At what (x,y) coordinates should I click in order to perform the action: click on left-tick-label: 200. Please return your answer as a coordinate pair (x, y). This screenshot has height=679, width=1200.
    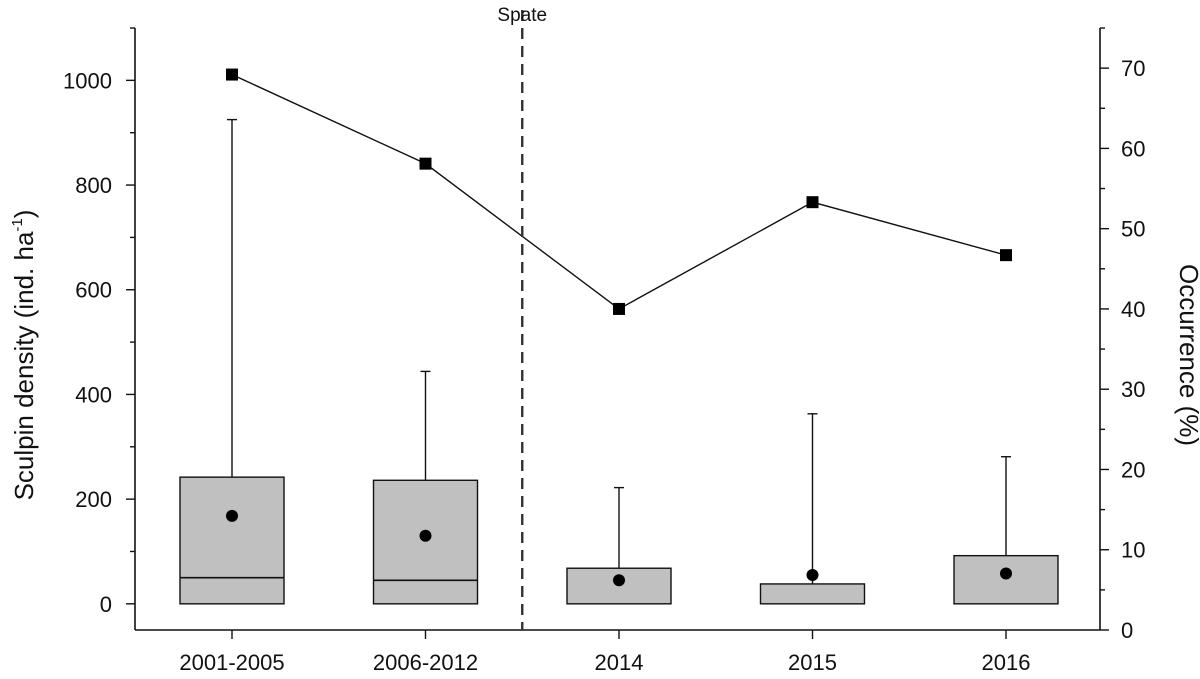
    Looking at the image, I should click on (93, 499).